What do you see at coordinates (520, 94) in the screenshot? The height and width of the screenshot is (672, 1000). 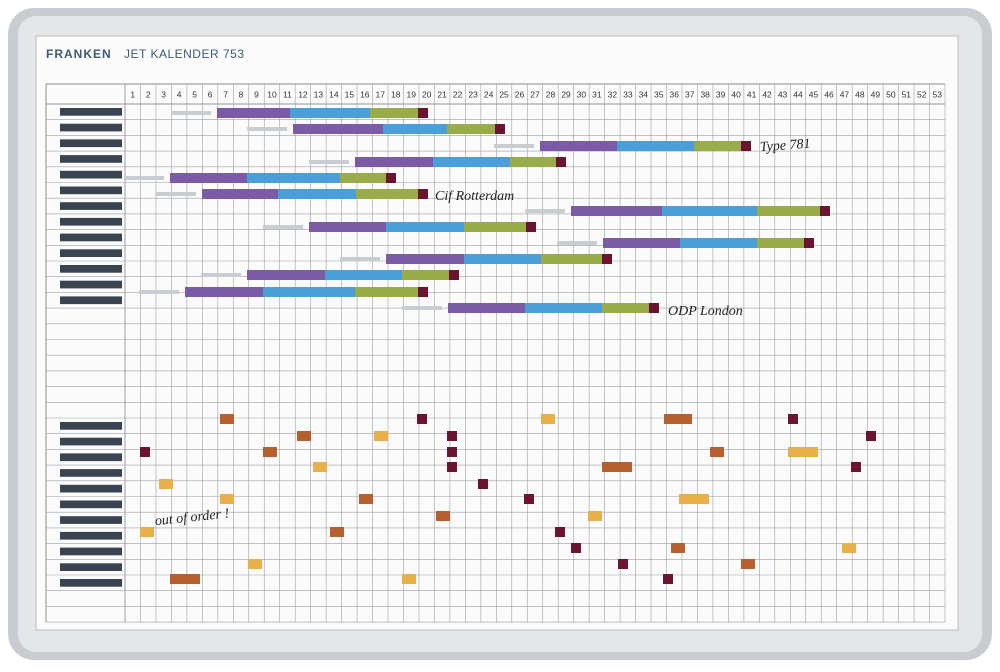 I see `week-number: 26` at bounding box center [520, 94].